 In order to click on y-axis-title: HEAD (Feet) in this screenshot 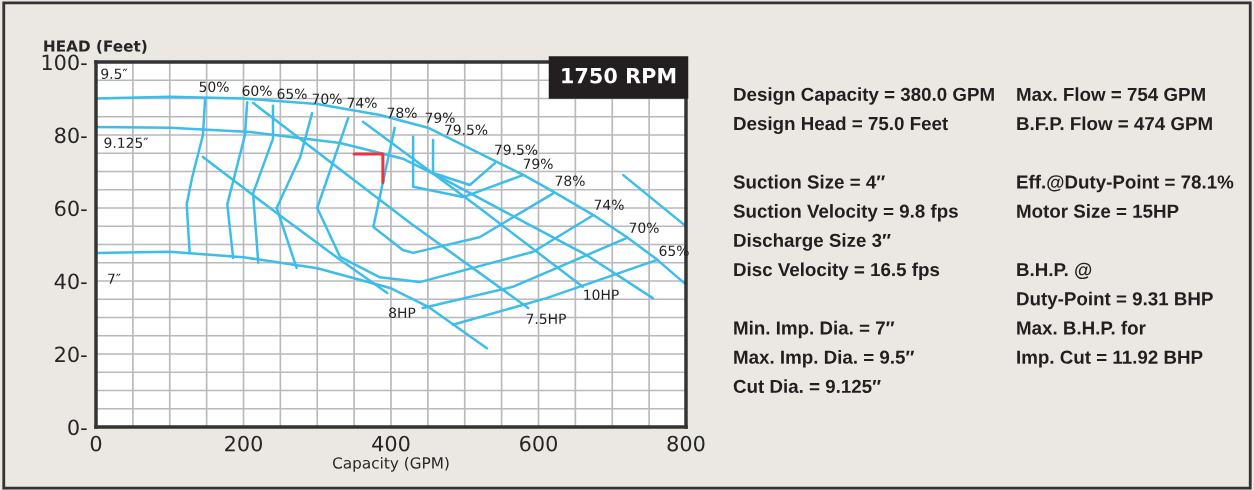, I will do `click(95, 47)`.